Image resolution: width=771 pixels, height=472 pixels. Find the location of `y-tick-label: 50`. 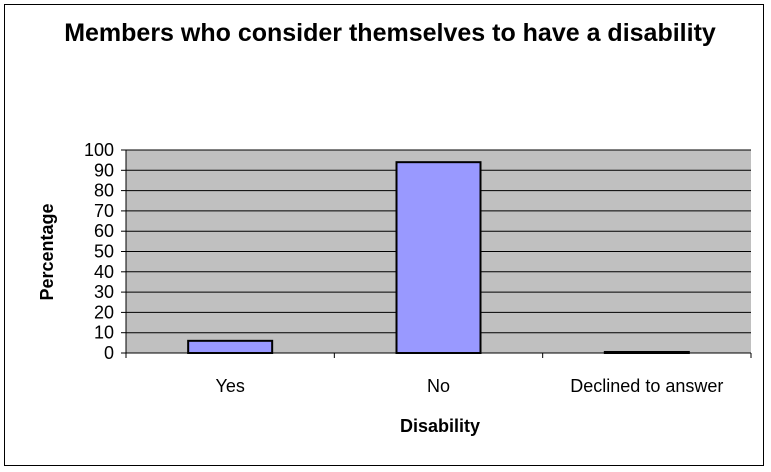

y-tick-label: 50 is located at coordinates (104, 252).